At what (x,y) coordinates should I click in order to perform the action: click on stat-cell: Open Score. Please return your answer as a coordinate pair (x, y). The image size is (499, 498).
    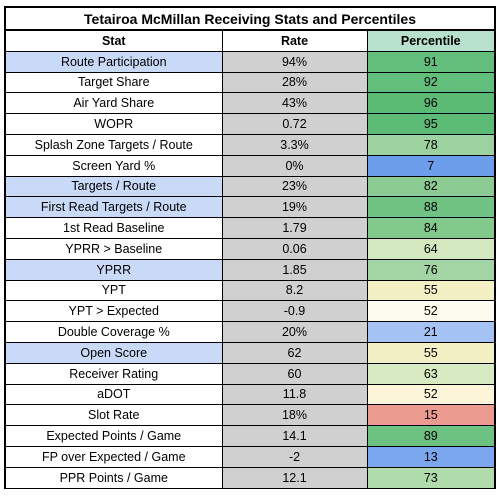
    Looking at the image, I should click on (113, 352).